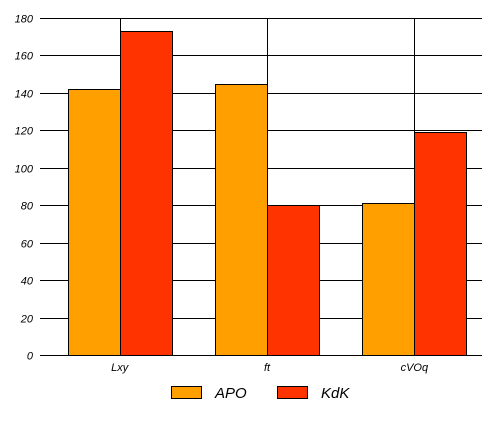  I want to click on bar-KdK-ft, so click(293, 280).